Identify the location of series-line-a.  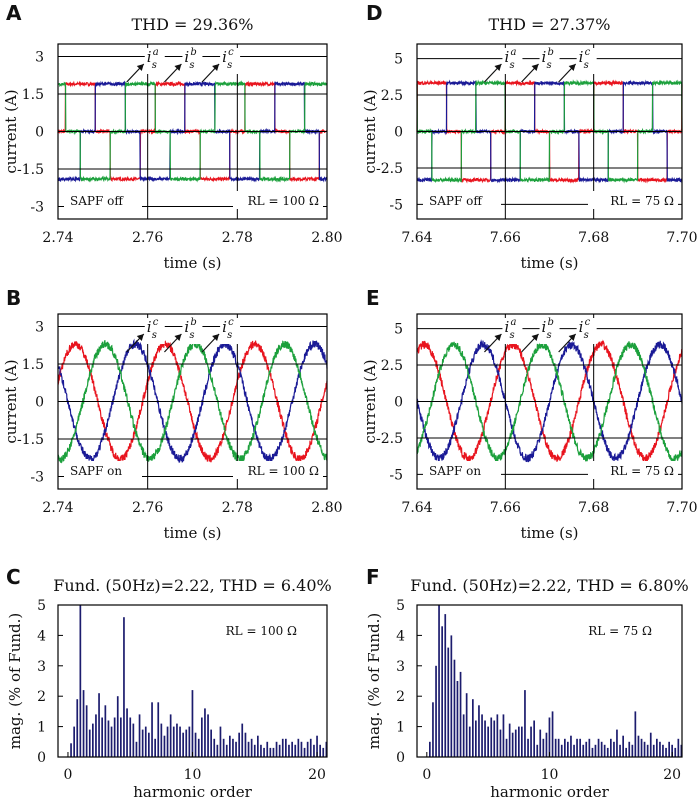
(192, 131).